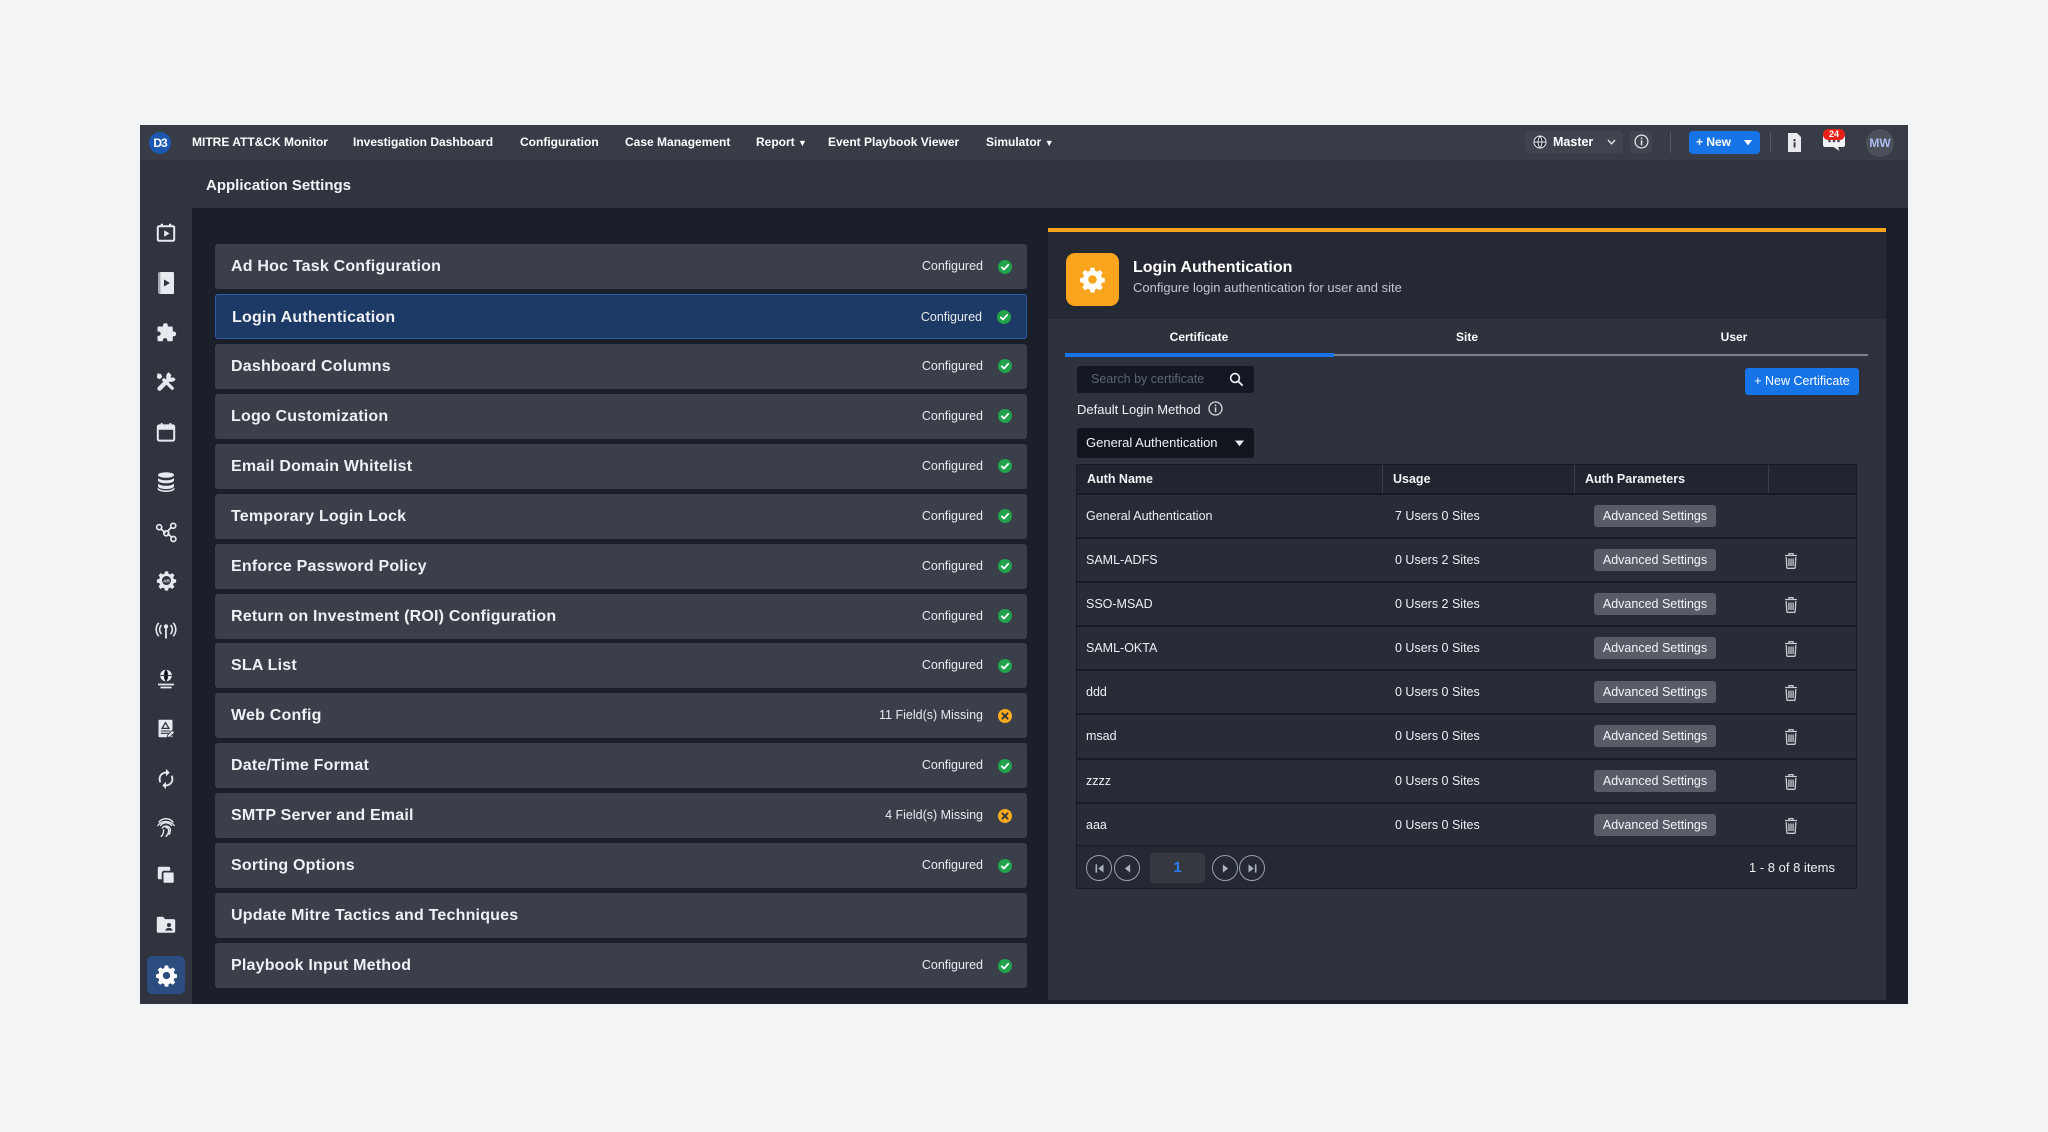 This screenshot has width=2048, height=1132. I want to click on svg-text: AR, so click(166, 581).